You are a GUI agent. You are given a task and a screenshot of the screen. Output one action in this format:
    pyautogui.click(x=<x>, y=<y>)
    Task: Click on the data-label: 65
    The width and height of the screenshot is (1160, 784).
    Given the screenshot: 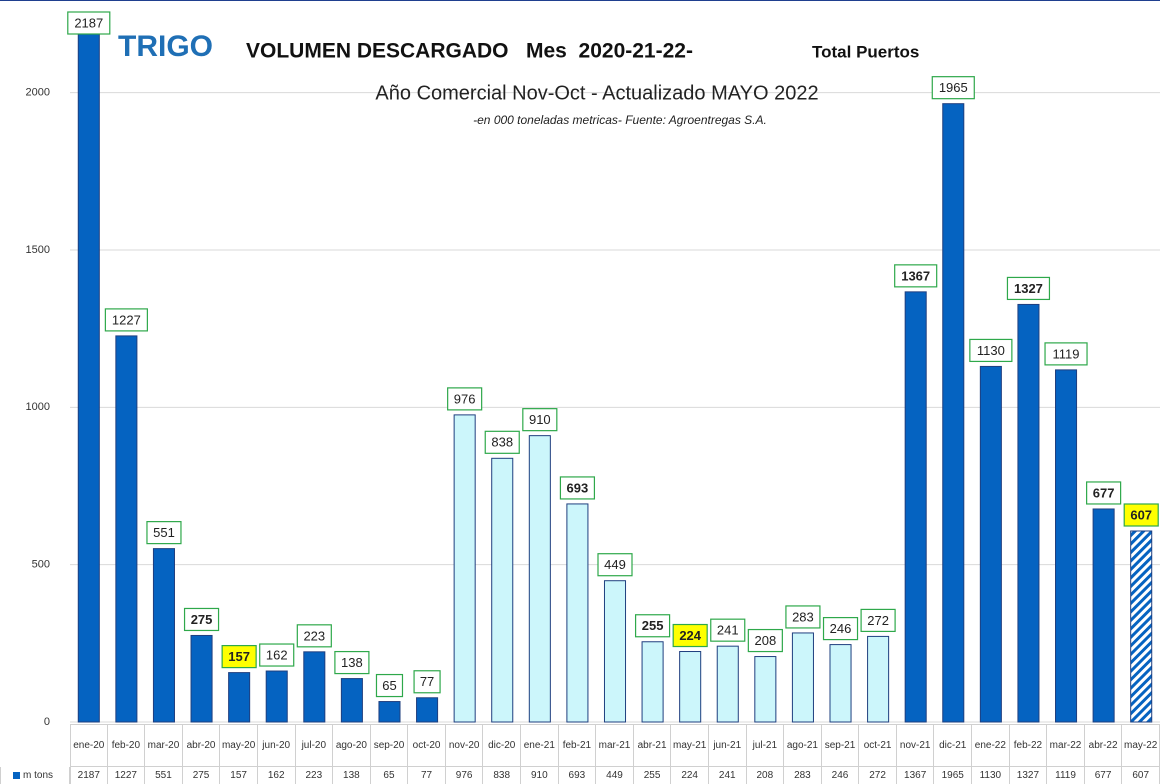 What is the action you would take?
    pyautogui.click(x=389, y=685)
    